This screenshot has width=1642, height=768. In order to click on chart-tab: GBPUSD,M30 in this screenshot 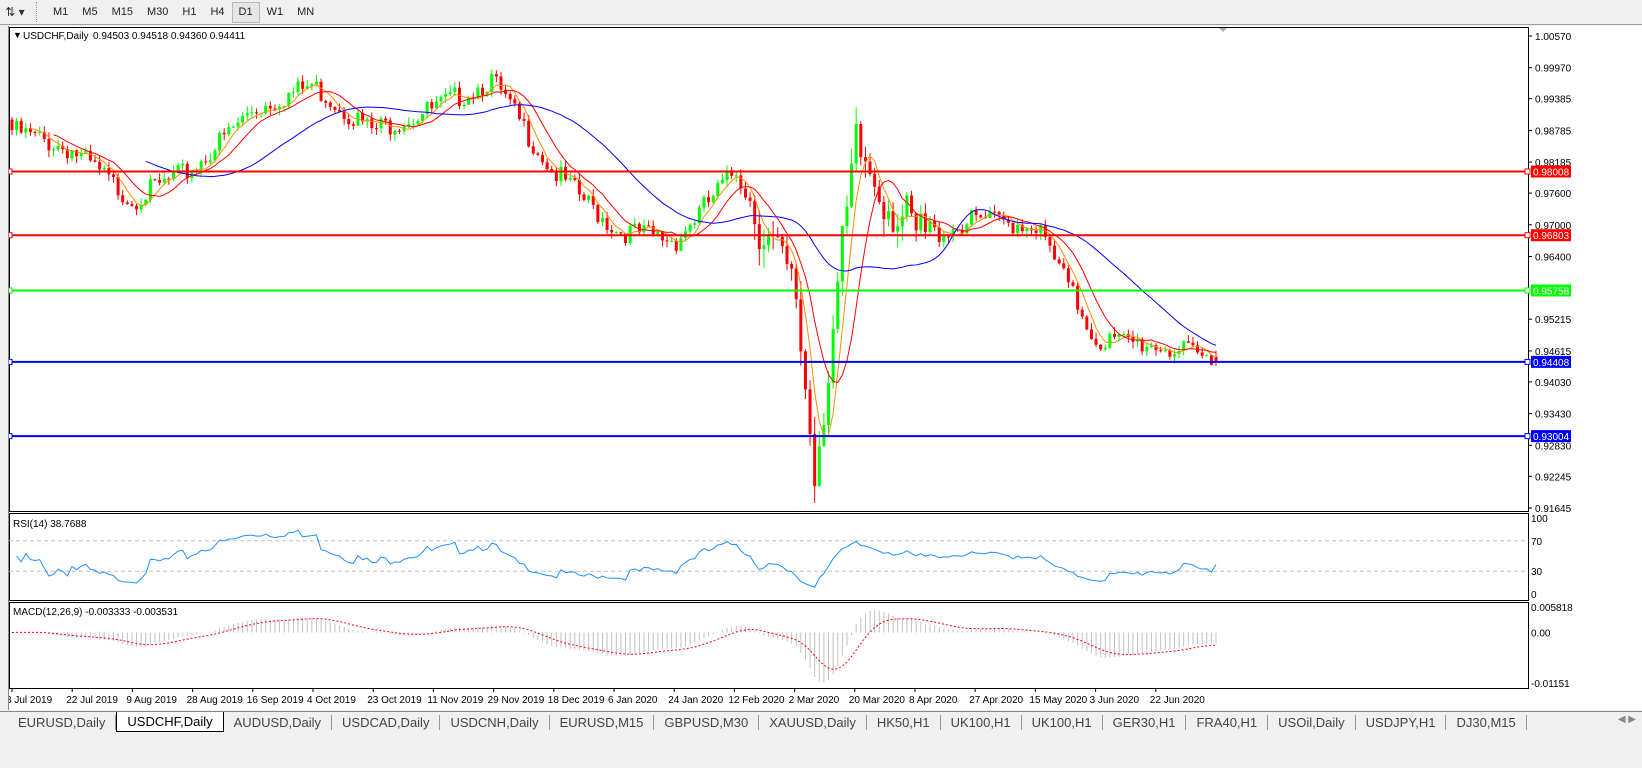, I will do `click(707, 722)`.